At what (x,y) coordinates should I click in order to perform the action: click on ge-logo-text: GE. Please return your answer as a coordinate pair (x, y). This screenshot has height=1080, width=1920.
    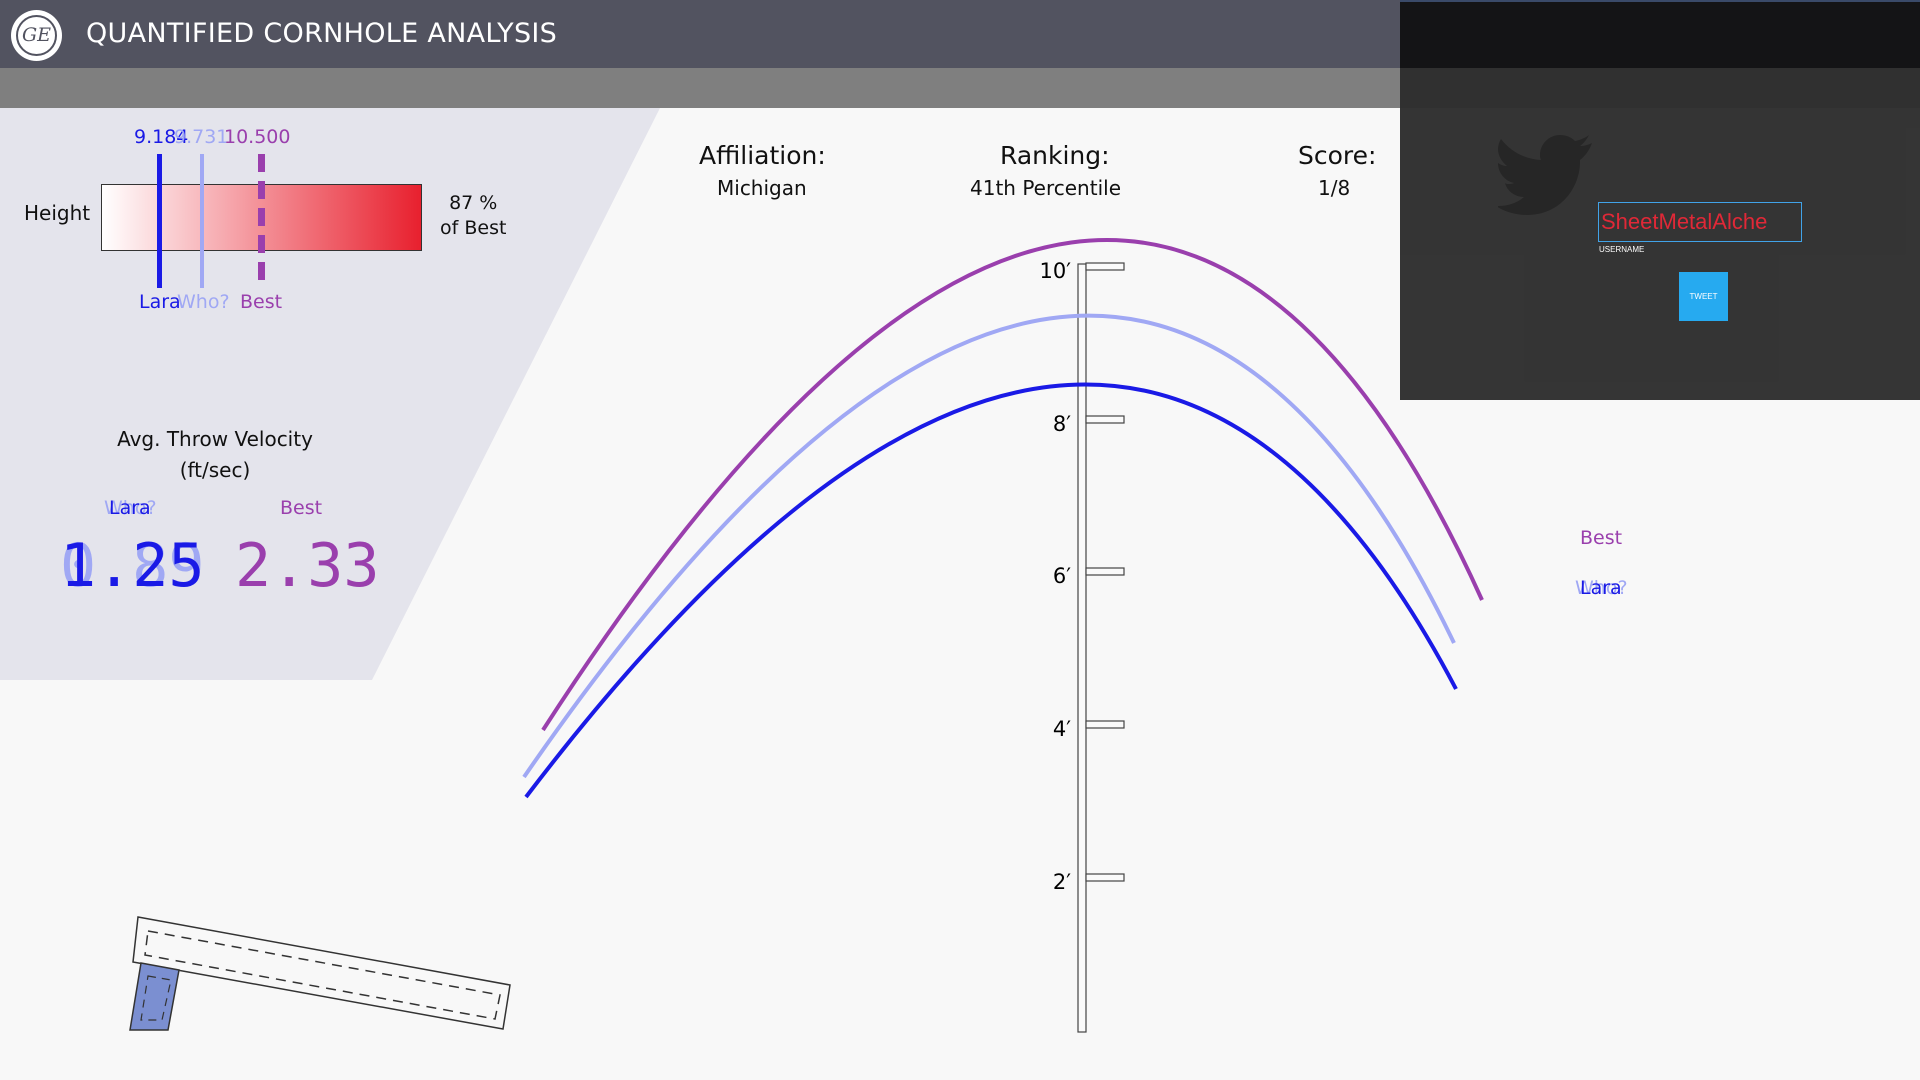
    Looking at the image, I should click on (36, 35).